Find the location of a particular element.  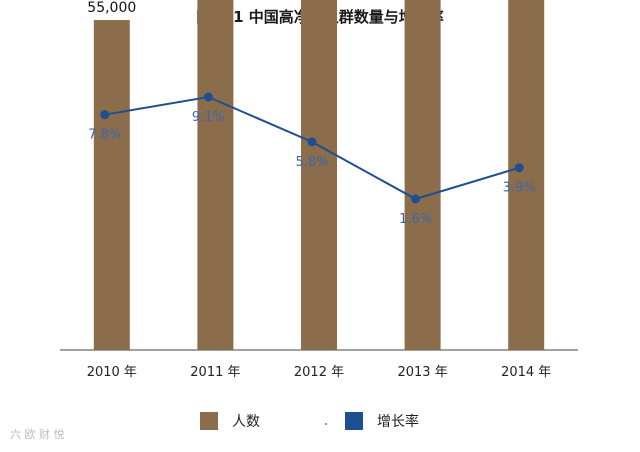

bar-data-label-0: 55,000 is located at coordinates (111, 8).